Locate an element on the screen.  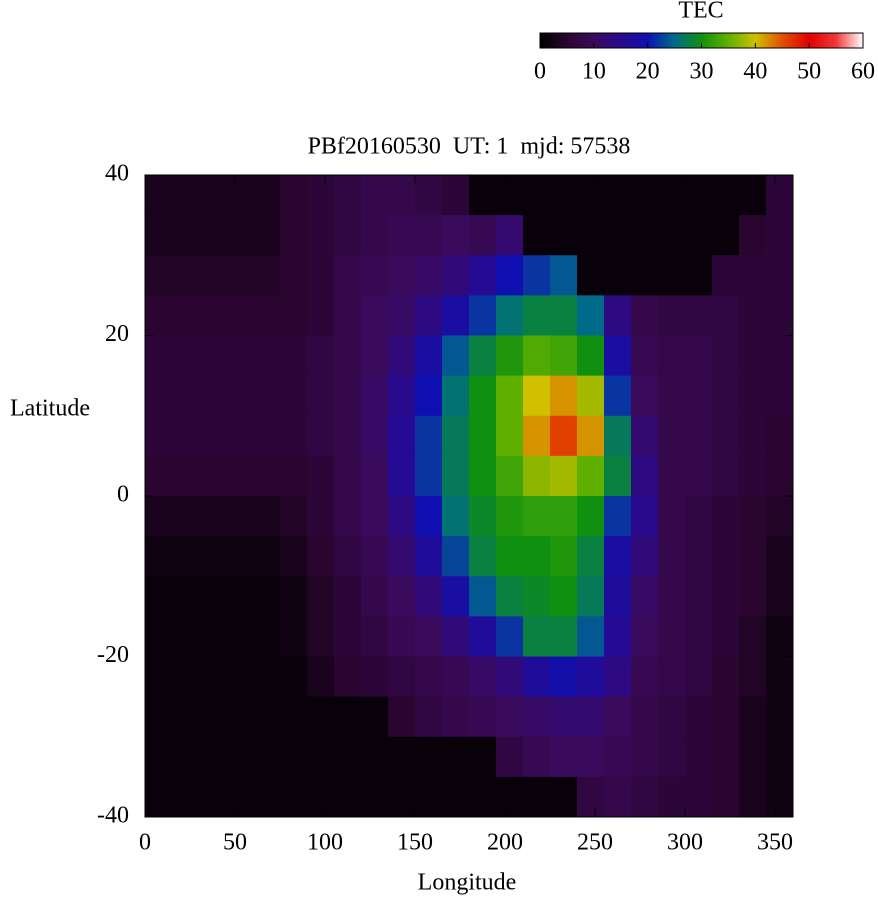
y-tick-label: 40 is located at coordinates (117, 174).